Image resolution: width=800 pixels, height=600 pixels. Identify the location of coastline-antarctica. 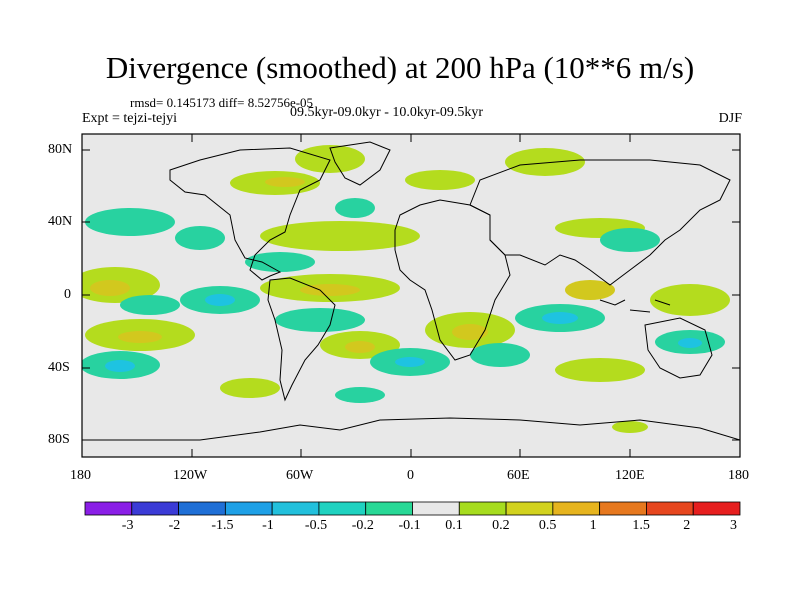
(411, 429).